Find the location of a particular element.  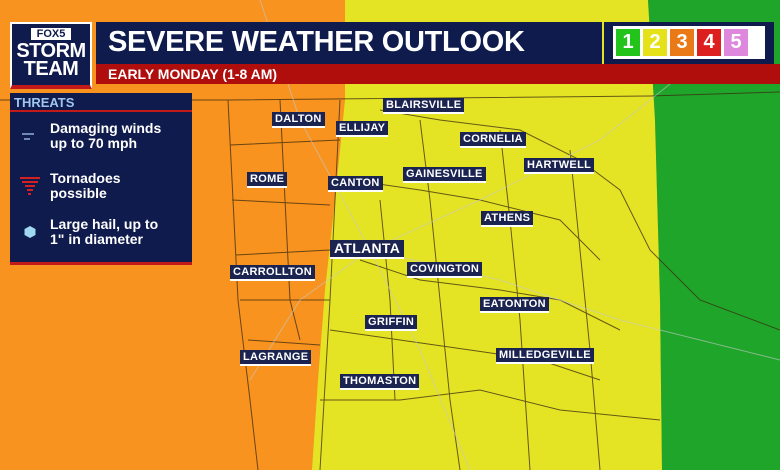

risk-level-2: 2 is located at coordinates (655, 42).